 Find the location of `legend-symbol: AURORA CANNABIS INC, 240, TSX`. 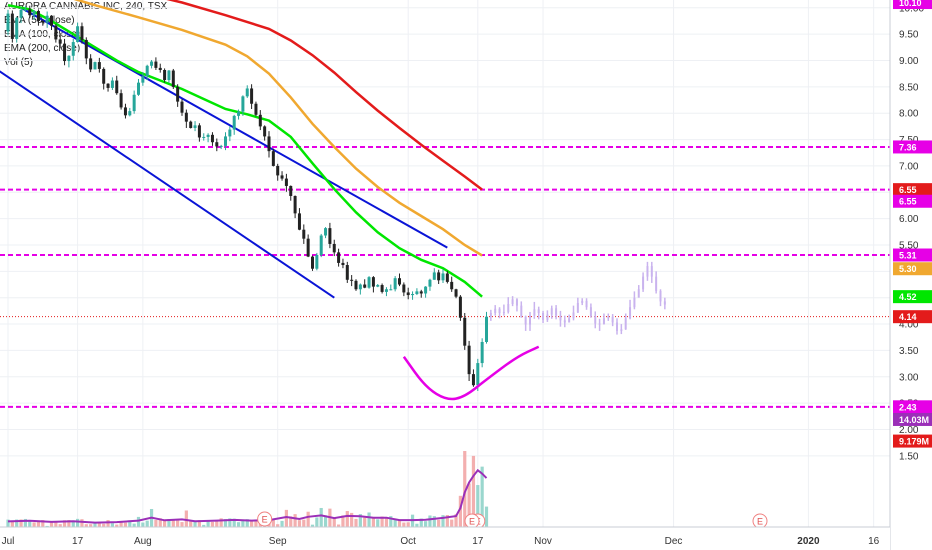

legend-symbol: AURORA CANNABIS INC, 240, TSX is located at coordinates (86, 6).